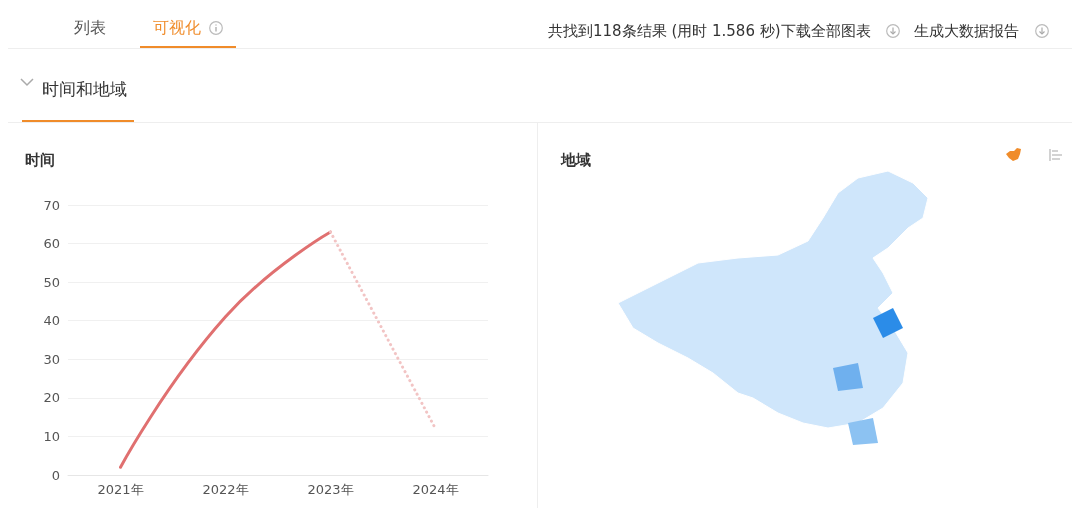 Image resolution: width=1080 pixels, height=516 pixels. Describe the element at coordinates (330, 489) in the screenshot. I see `x-tick-label: 2023年` at that location.